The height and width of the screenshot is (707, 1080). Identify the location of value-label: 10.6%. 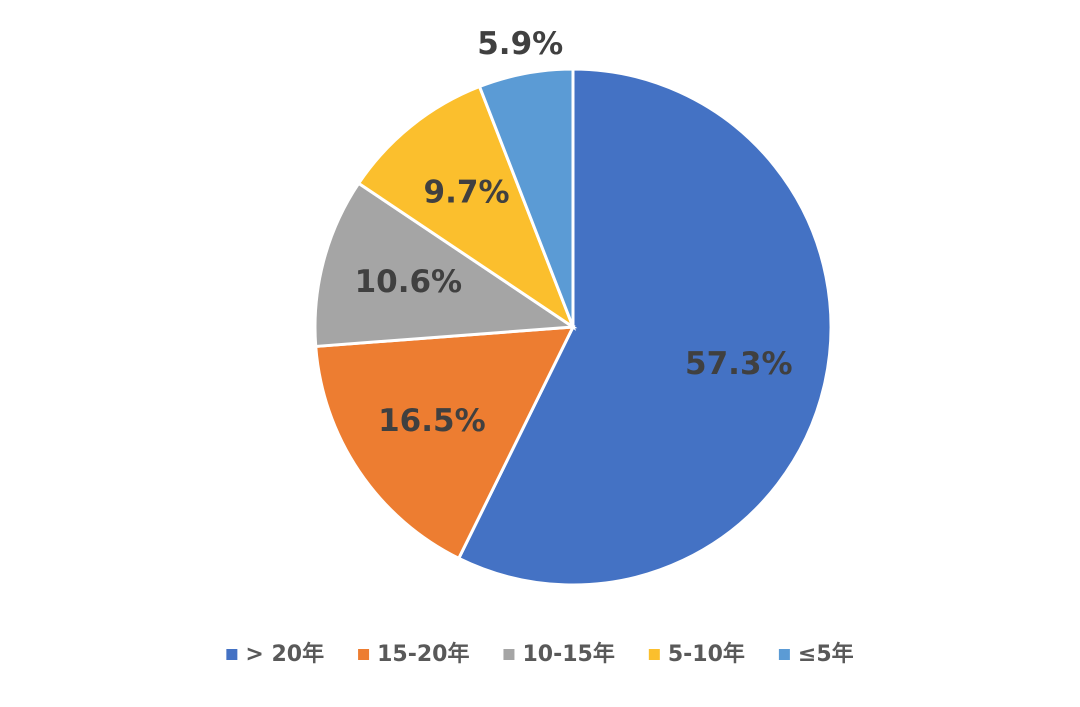
(409, 282).